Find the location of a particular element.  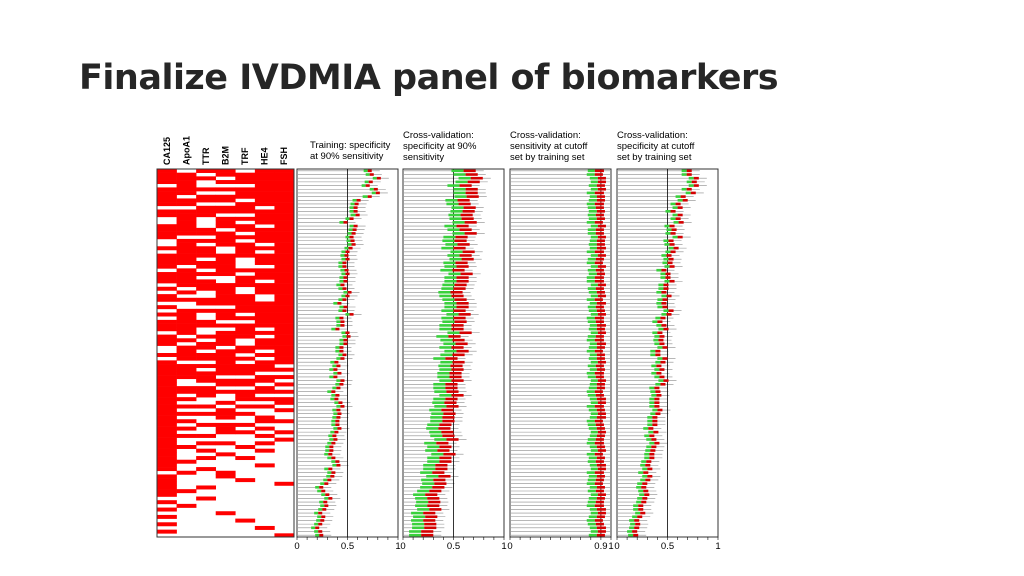

panel-title-line: specificity at 90% is located at coordinates (440, 146).